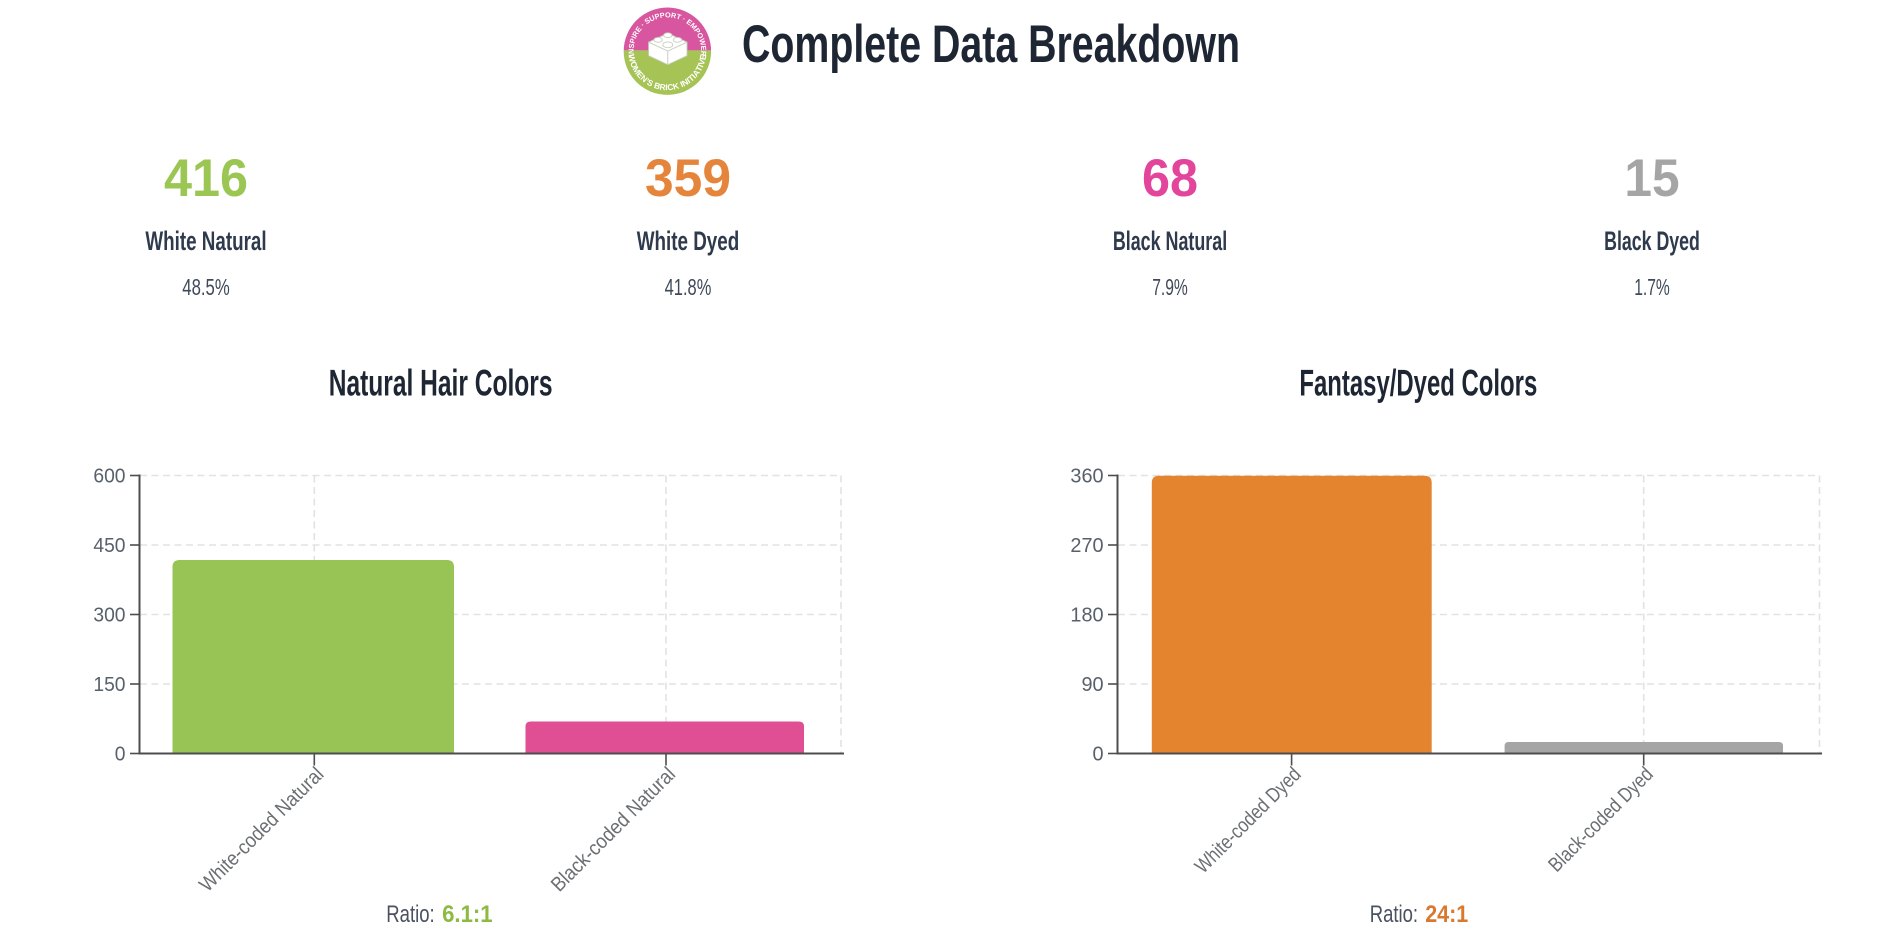 This screenshot has height=949, width=1900. What do you see at coordinates (991, 43) in the screenshot?
I see `svg-text: Complete Data Breakdown` at bounding box center [991, 43].